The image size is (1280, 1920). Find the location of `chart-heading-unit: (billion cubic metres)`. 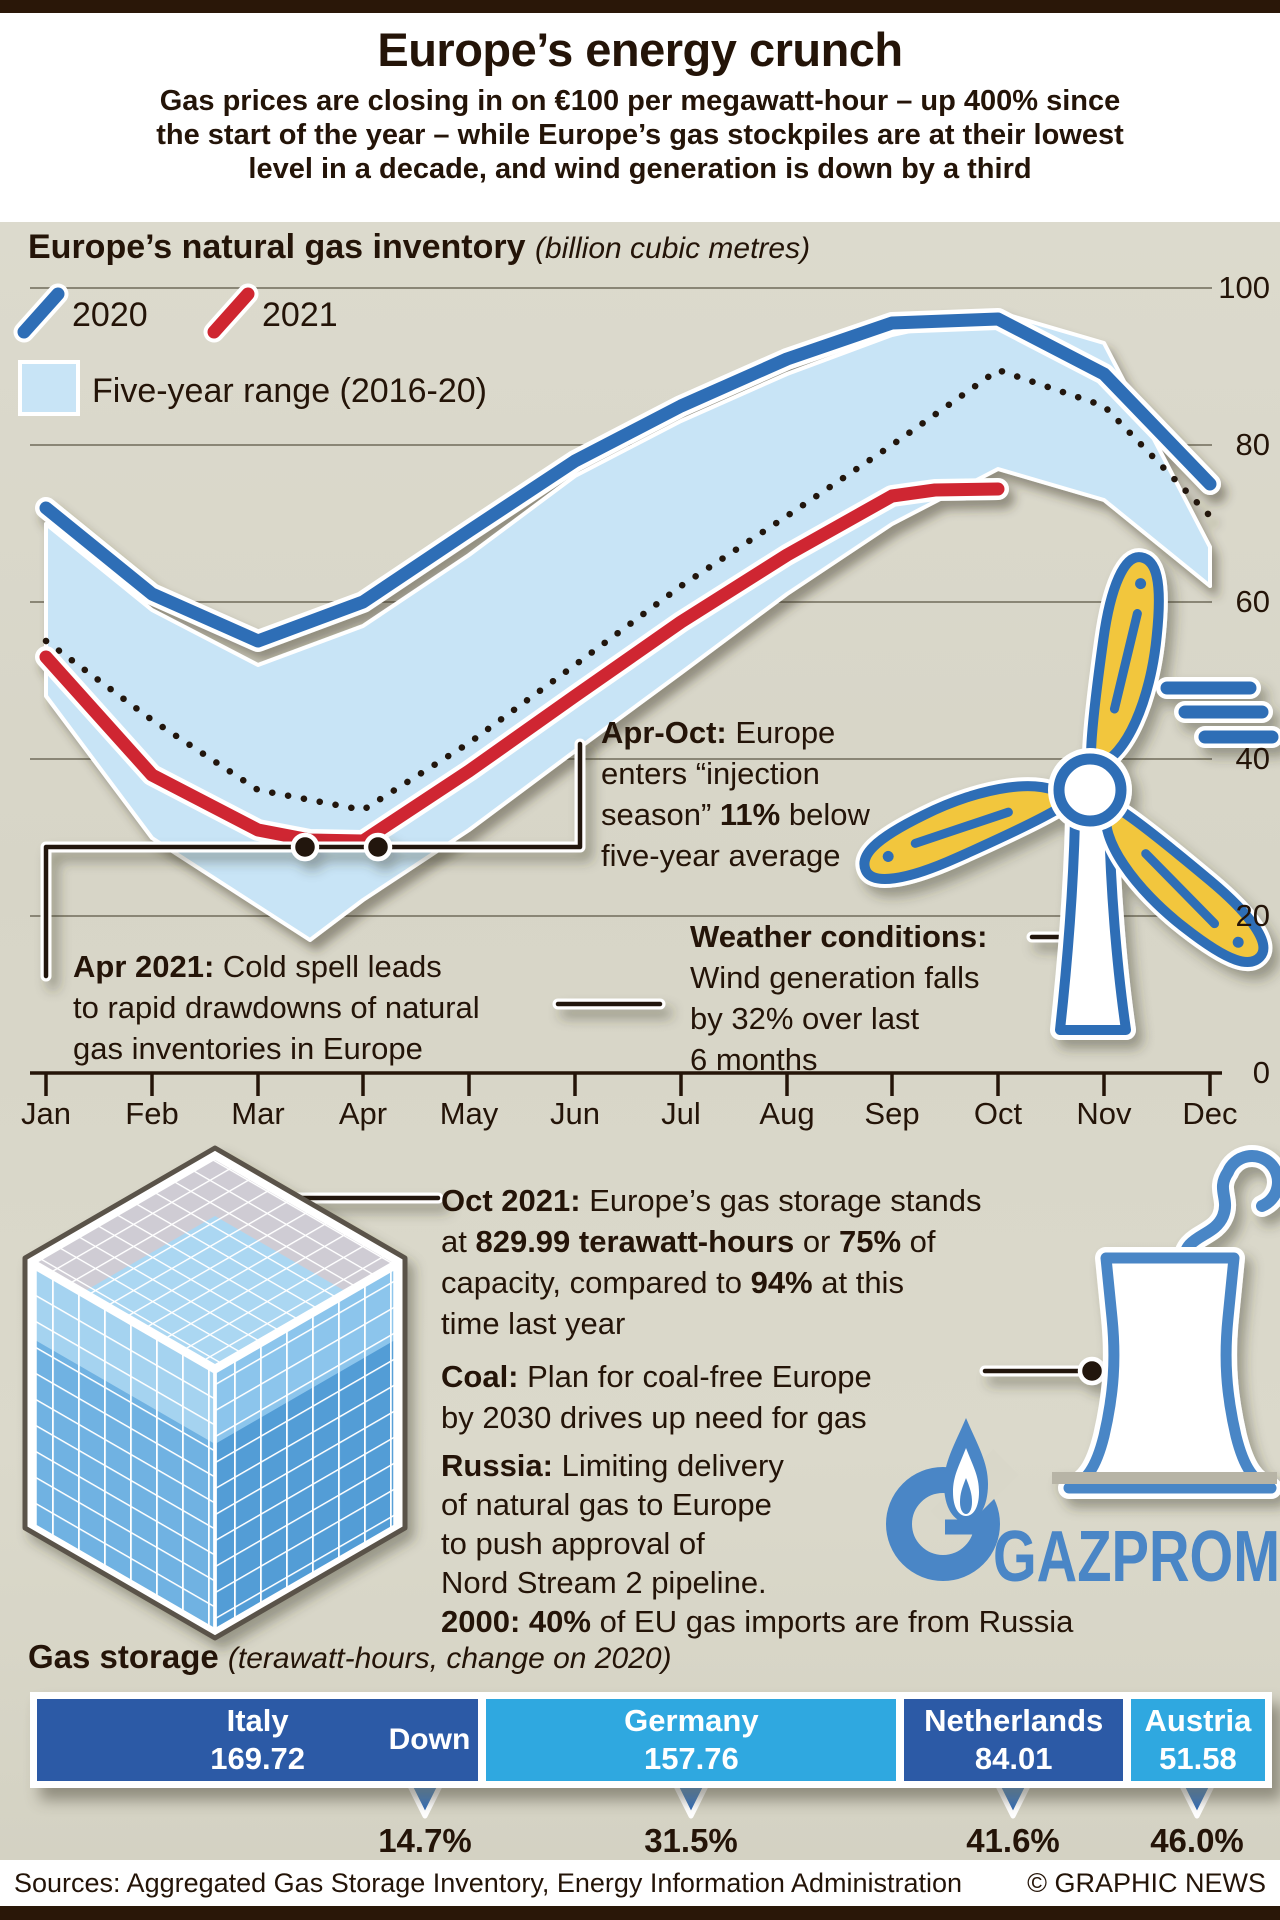

chart-heading-unit: (billion cubic metres) is located at coordinates (673, 248).